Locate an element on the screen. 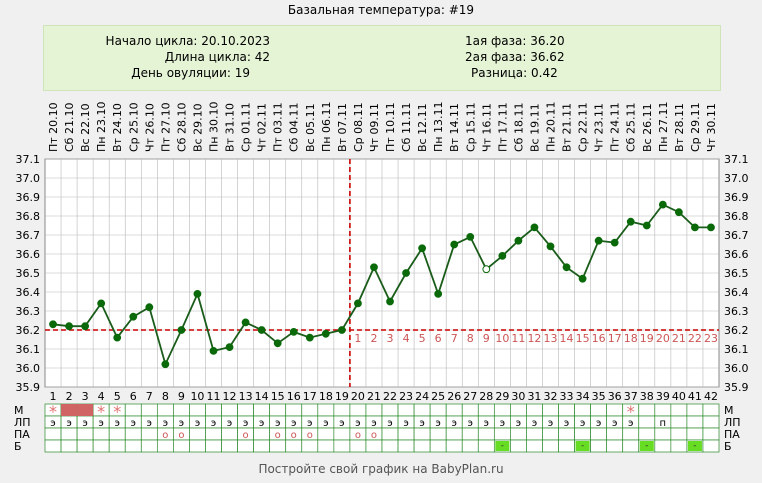 This screenshot has width=762, height=483. date-label: Ср 22.11 is located at coordinates (583, 127).